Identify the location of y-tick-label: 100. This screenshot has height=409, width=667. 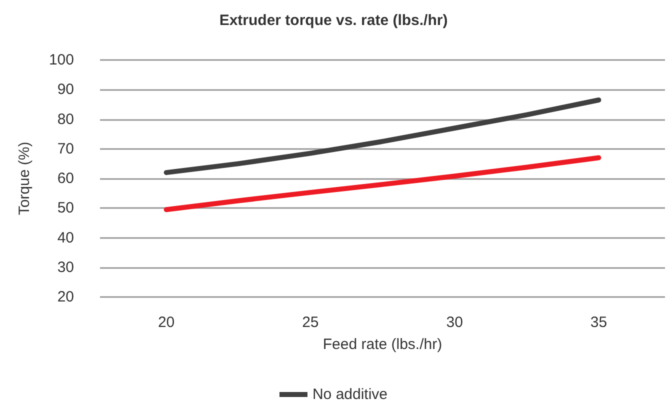
(61, 60).